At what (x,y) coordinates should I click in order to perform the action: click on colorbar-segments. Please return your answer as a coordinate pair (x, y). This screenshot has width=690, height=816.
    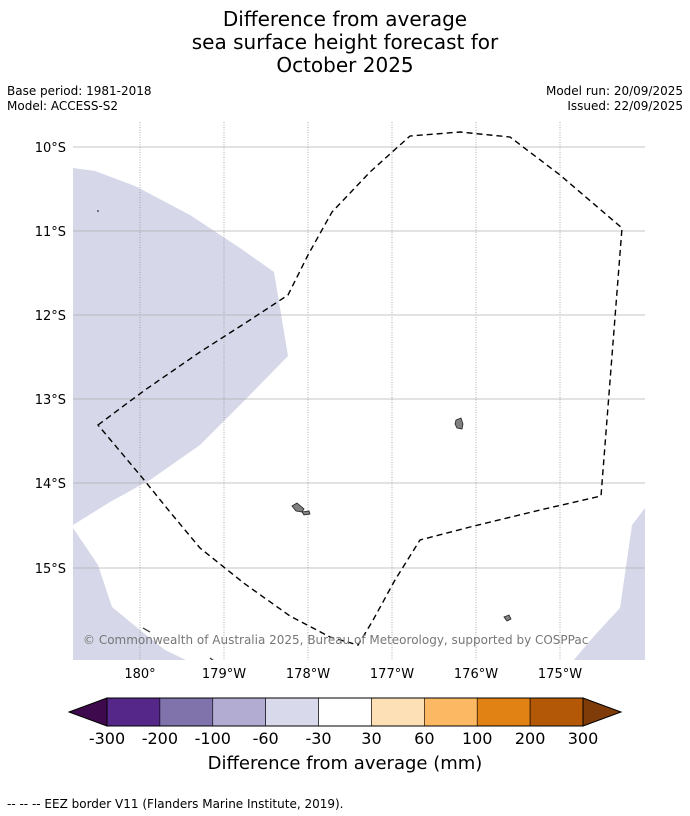
    Looking at the image, I should click on (345, 712).